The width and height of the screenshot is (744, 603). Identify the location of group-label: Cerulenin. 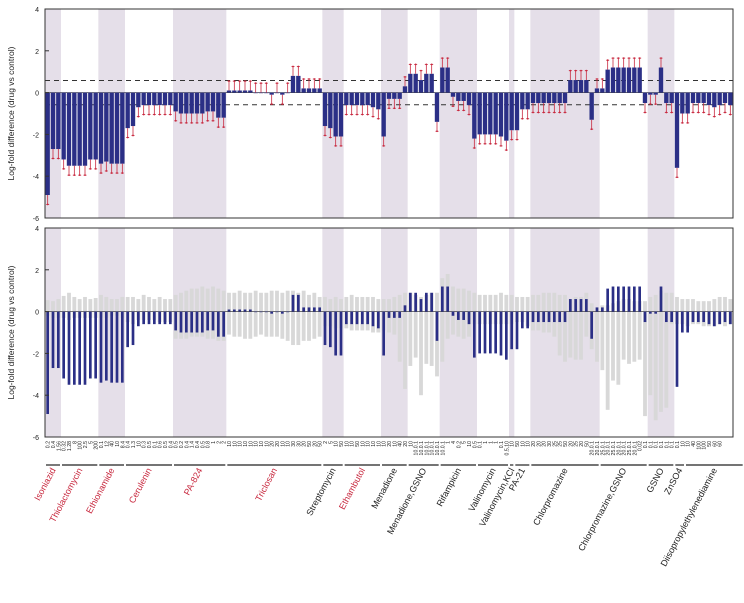
(140, 485).